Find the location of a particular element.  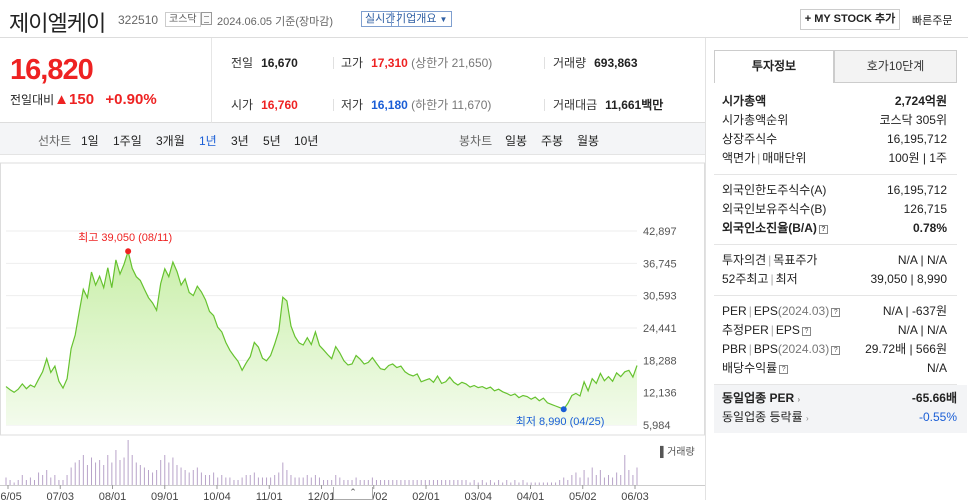

trade-amount: 거래대금 11,661백만 is located at coordinates (608, 105).